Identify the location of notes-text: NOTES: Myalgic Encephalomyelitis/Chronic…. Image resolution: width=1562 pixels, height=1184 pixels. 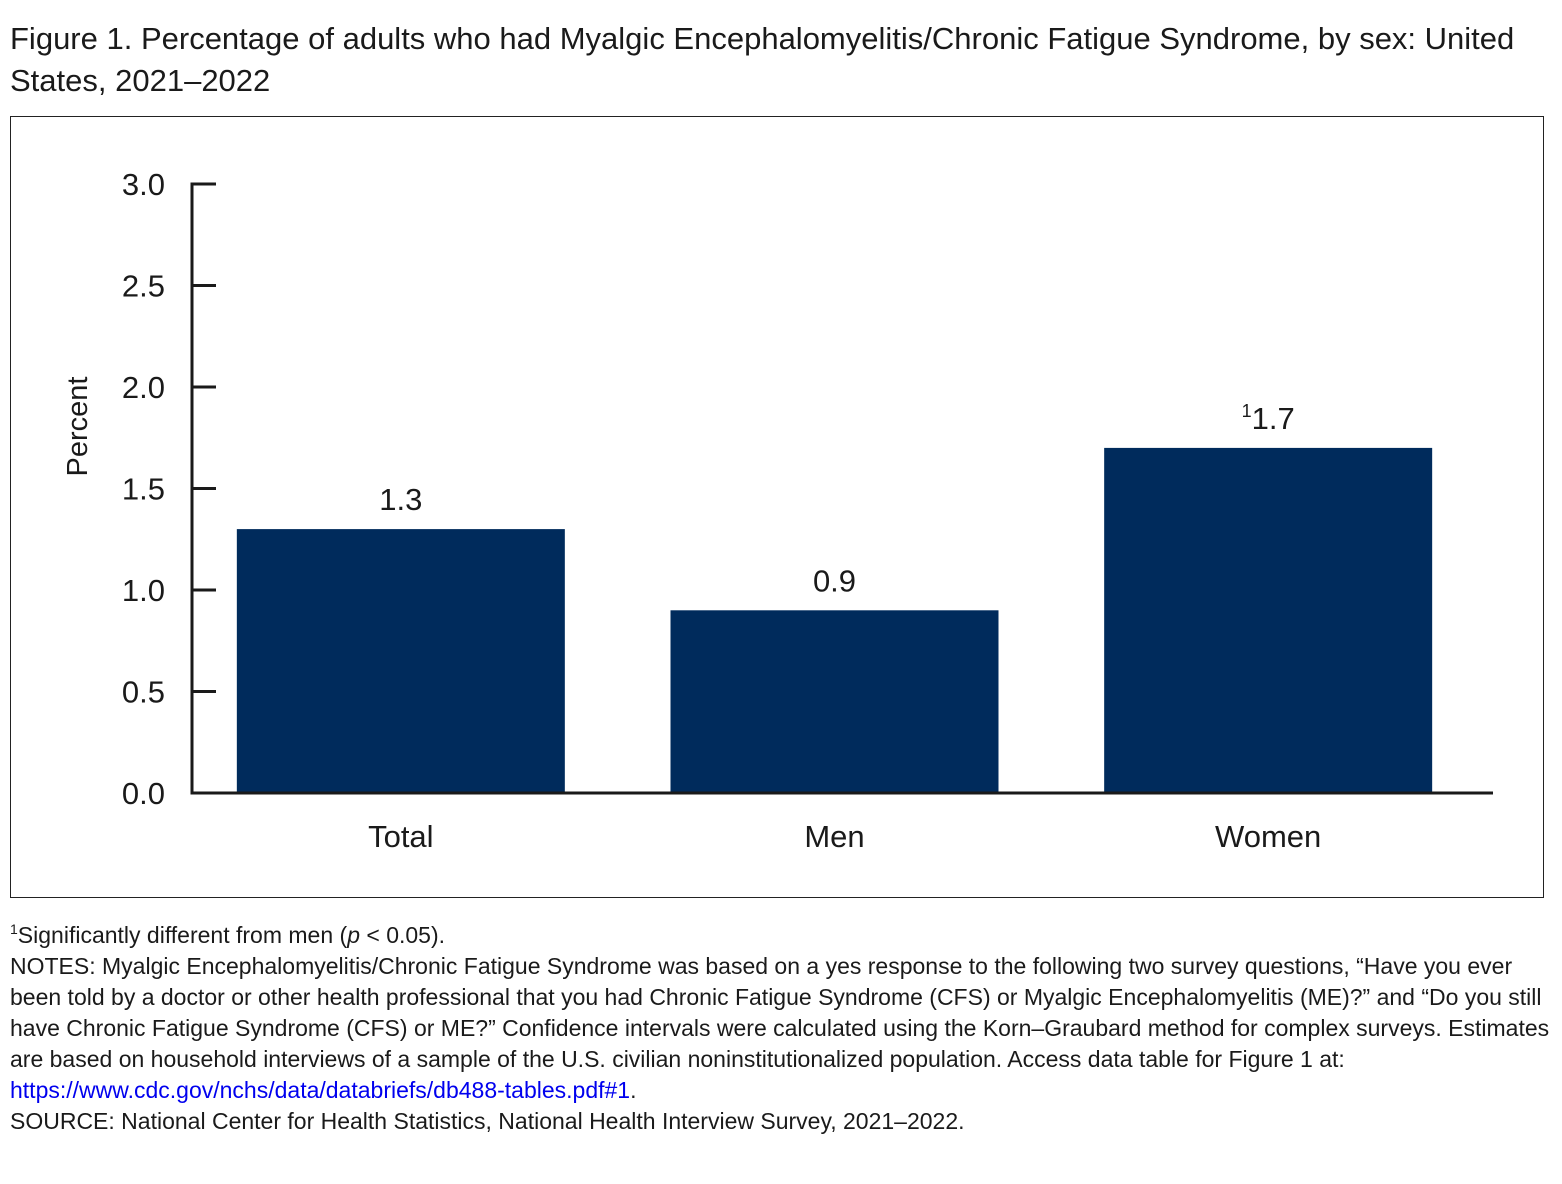
(780, 1012).